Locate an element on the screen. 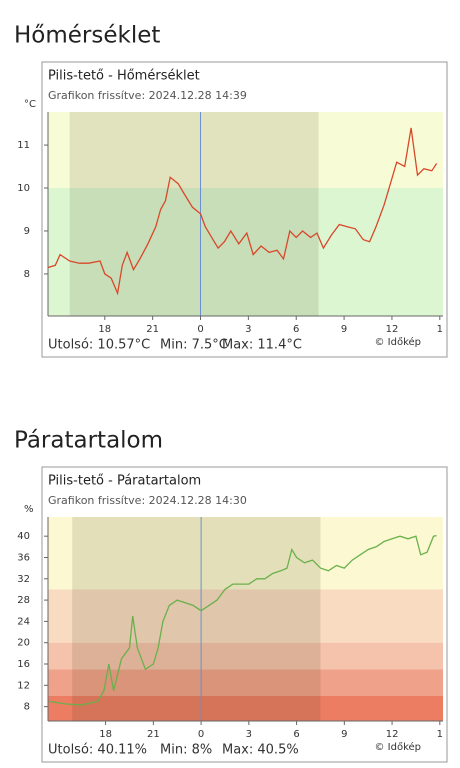 The height and width of the screenshot is (768, 460). y-tick-label: 11 is located at coordinates (23, 145).